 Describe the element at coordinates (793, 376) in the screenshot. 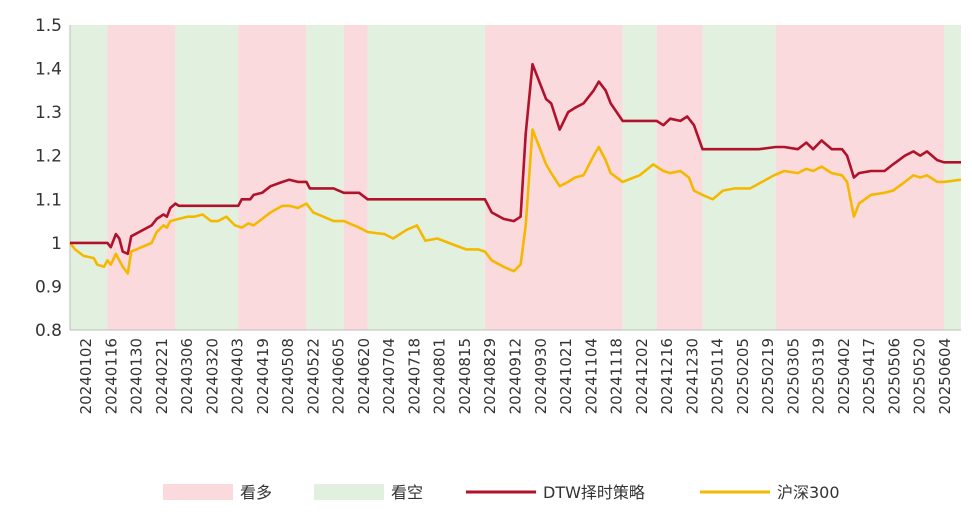

I see `x-tick-label: 20250305` at that location.